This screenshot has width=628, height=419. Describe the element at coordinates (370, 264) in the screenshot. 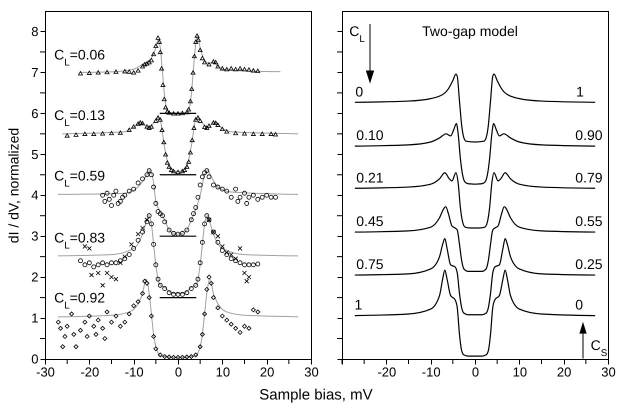

I see `annotation: 0.75` at that location.